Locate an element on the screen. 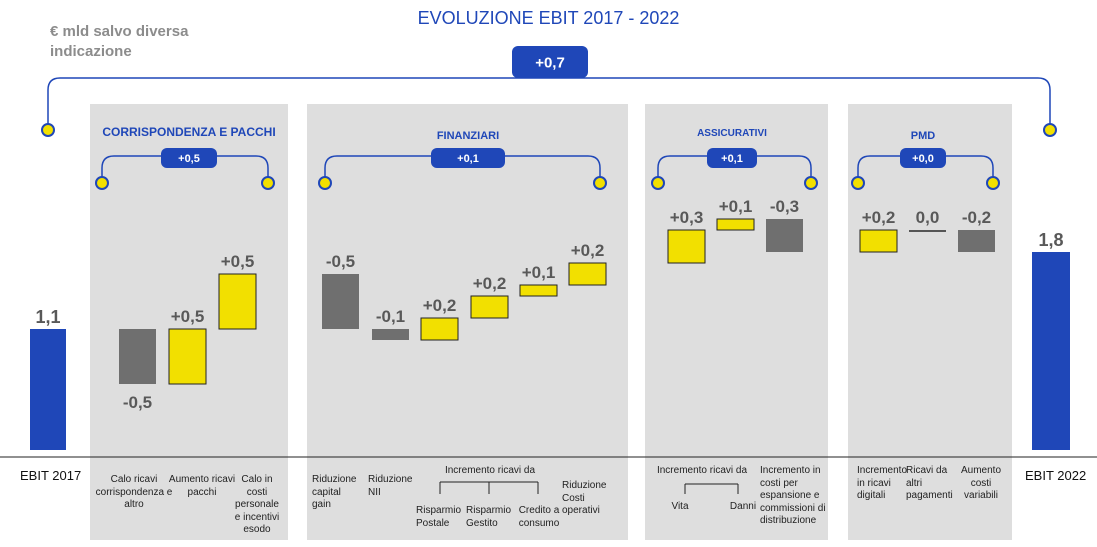  bar-g3-i2 is located at coordinates (976, 241).